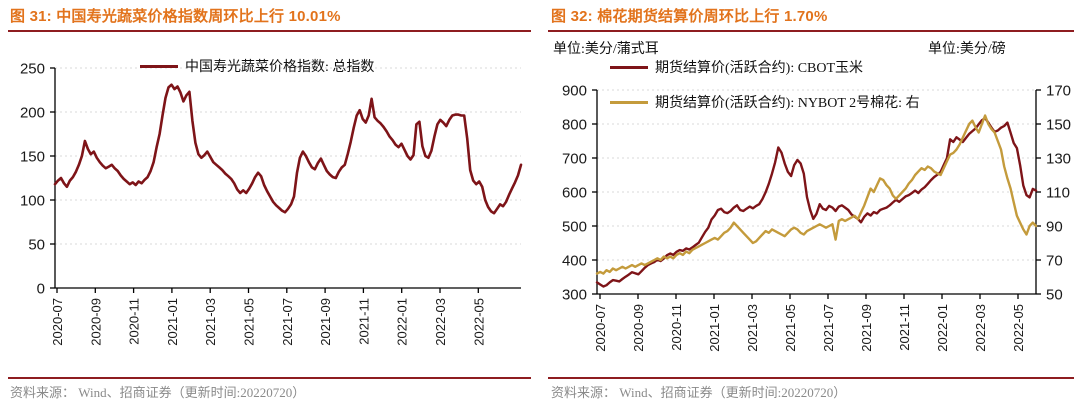 Image resolution: width=1080 pixels, height=409 pixels. What do you see at coordinates (175, 16) in the screenshot?
I see `figure31-title: 图 31: 中国寿光蔬菜价格指数周环比上行 10.01%` at bounding box center [175, 16].